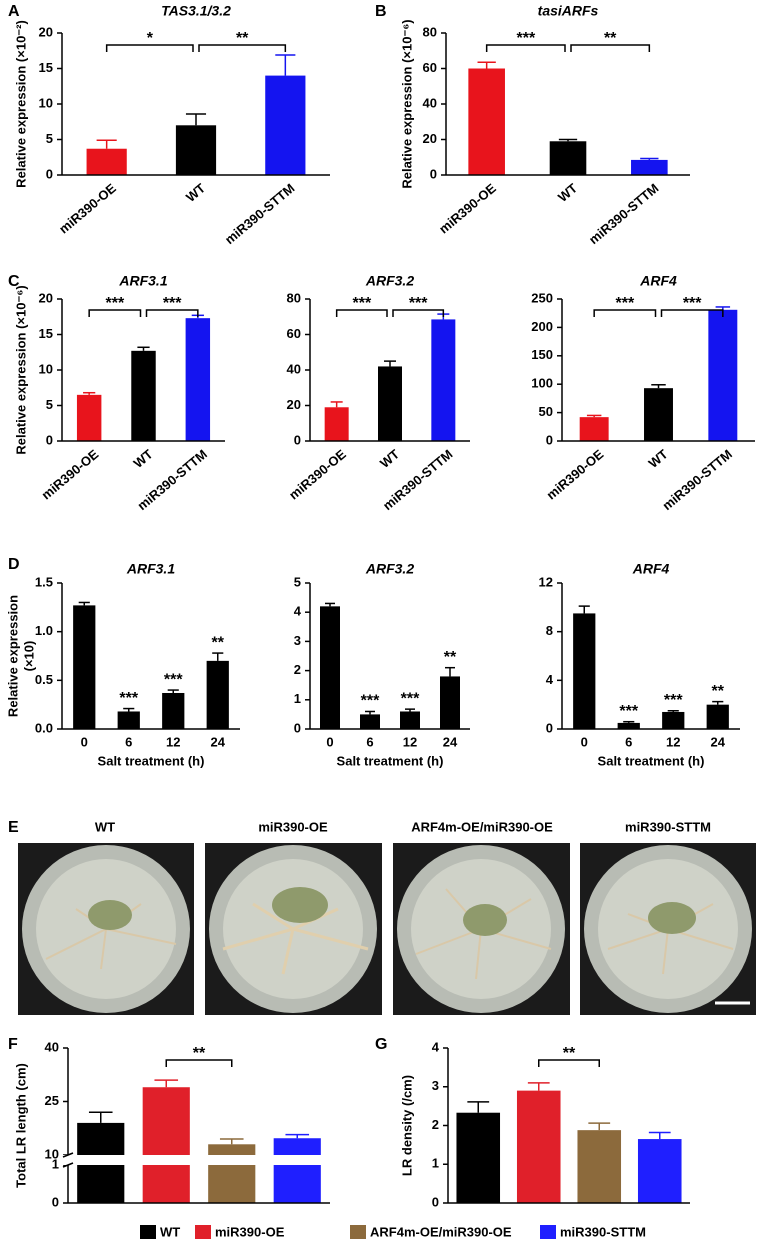 The height and width of the screenshot is (1247, 769). I want to click on x-tick-label: 24, so click(450, 741).